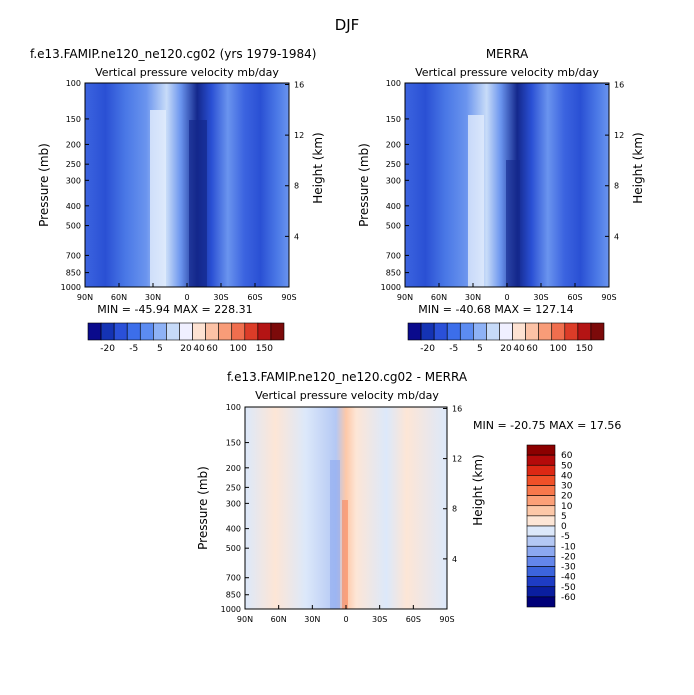 This screenshot has width=694, height=695. What do you see at coordinates (299, 135) in the screenshot?
I see `panel-model-y2-tick-label: 12` at bounding box center [299, 135].